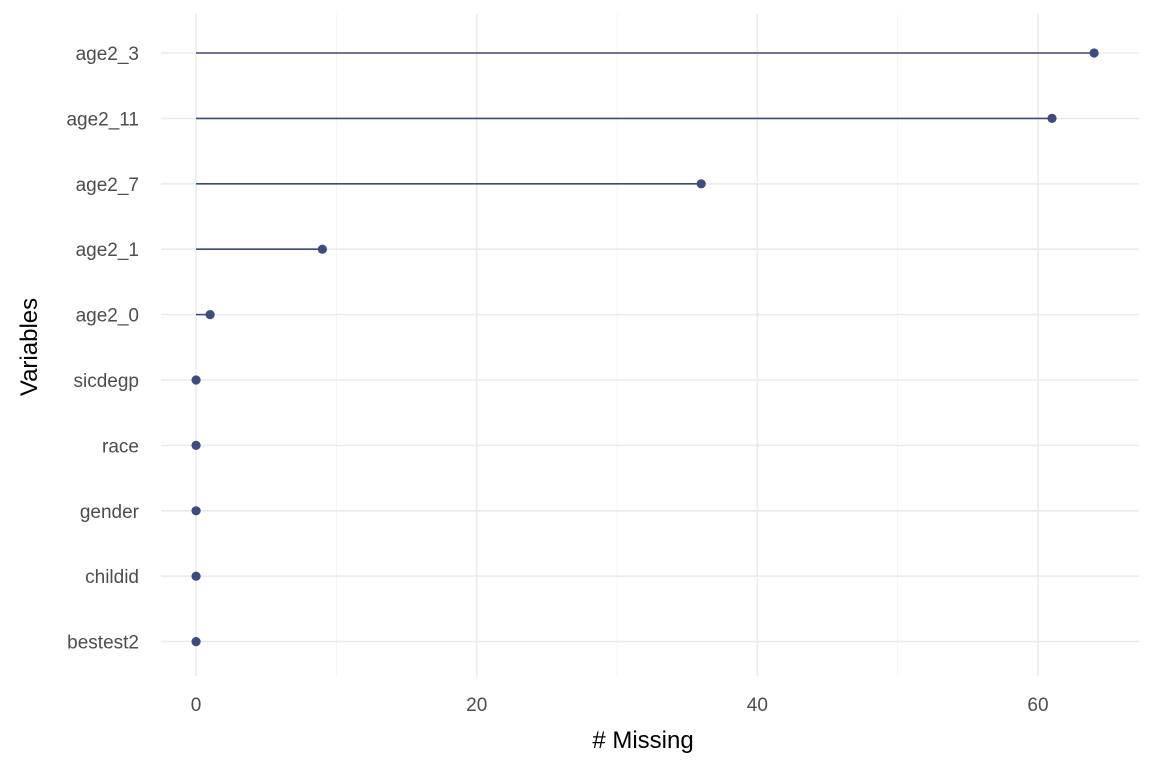  Describe the element at coordinates (103, 643) in the screenshot. I see `y-tick-label: bestest2` at that location.